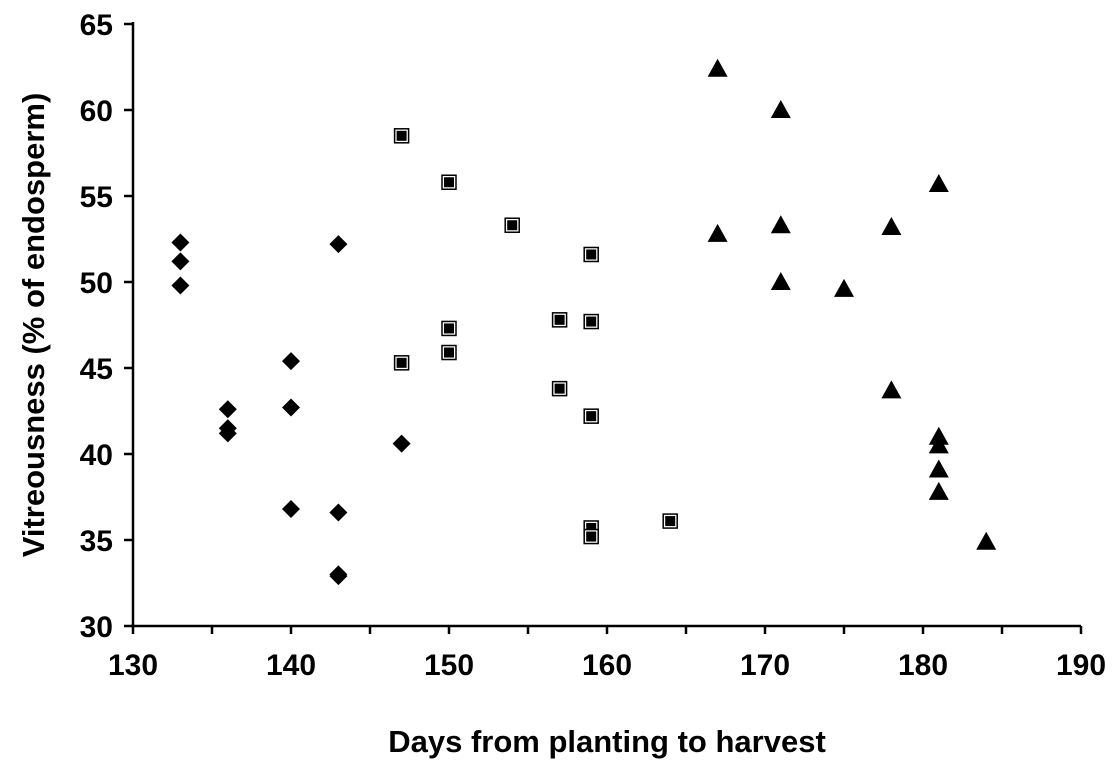  What do you see at coordinates (96, 627) in the screenshot?
I see `y-tick-label: 30` at bounding box center [96, 627].